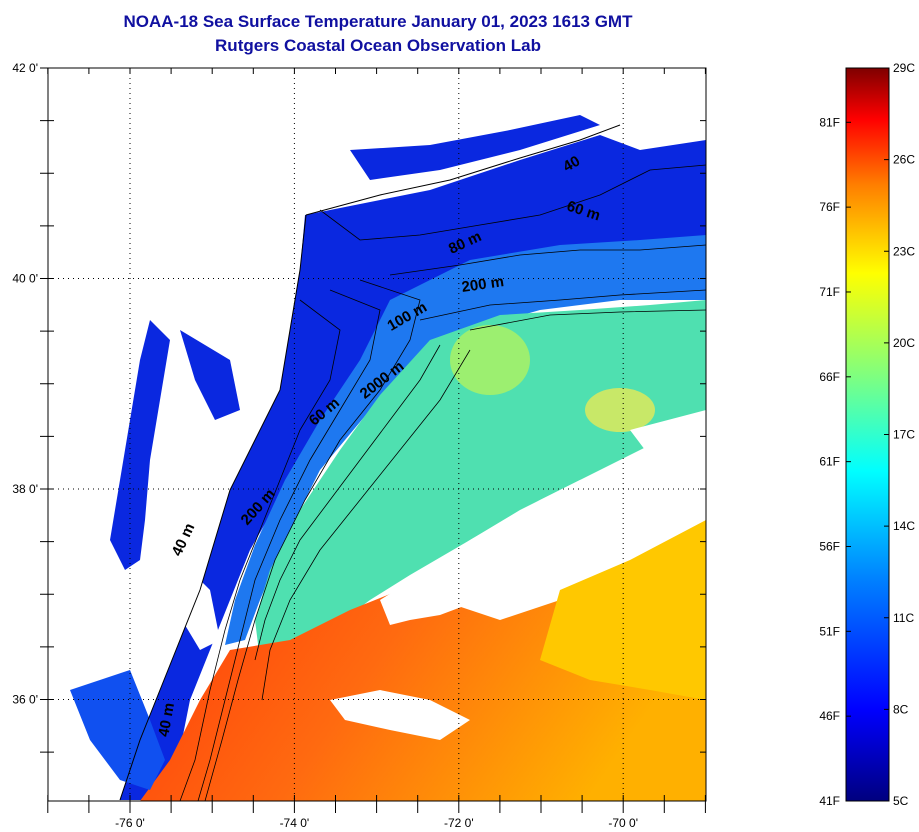 Image resolution: width=919 pixels, height=832 pixels. Describe the element at coordinates (190, 490) in the screenshot. I see `land-mask-delmarva` at that location.